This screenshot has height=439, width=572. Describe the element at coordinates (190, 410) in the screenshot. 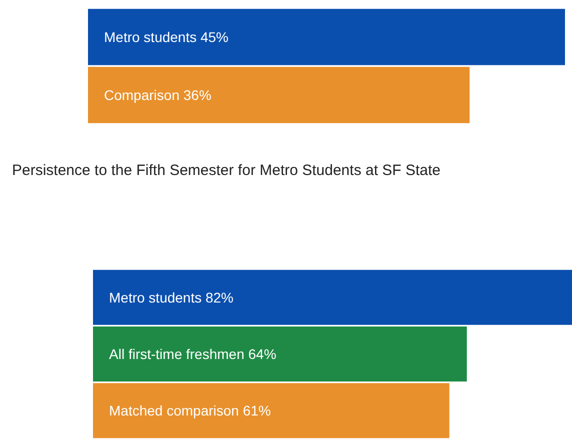

I see `data-label: Matched comparison 61%` at that location.